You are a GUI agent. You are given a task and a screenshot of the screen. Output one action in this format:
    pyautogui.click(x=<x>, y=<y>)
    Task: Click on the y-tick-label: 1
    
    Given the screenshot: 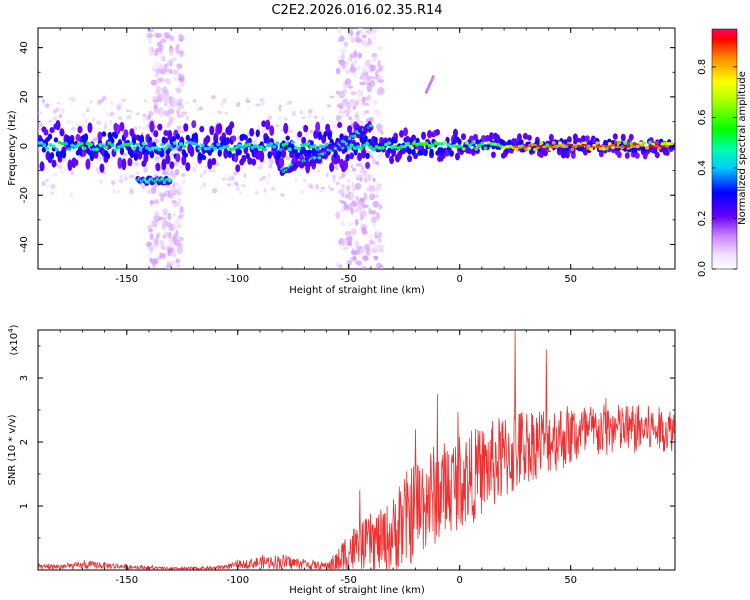 What is the action you would take?
    pyautogui.click(x=24, y=506)
    